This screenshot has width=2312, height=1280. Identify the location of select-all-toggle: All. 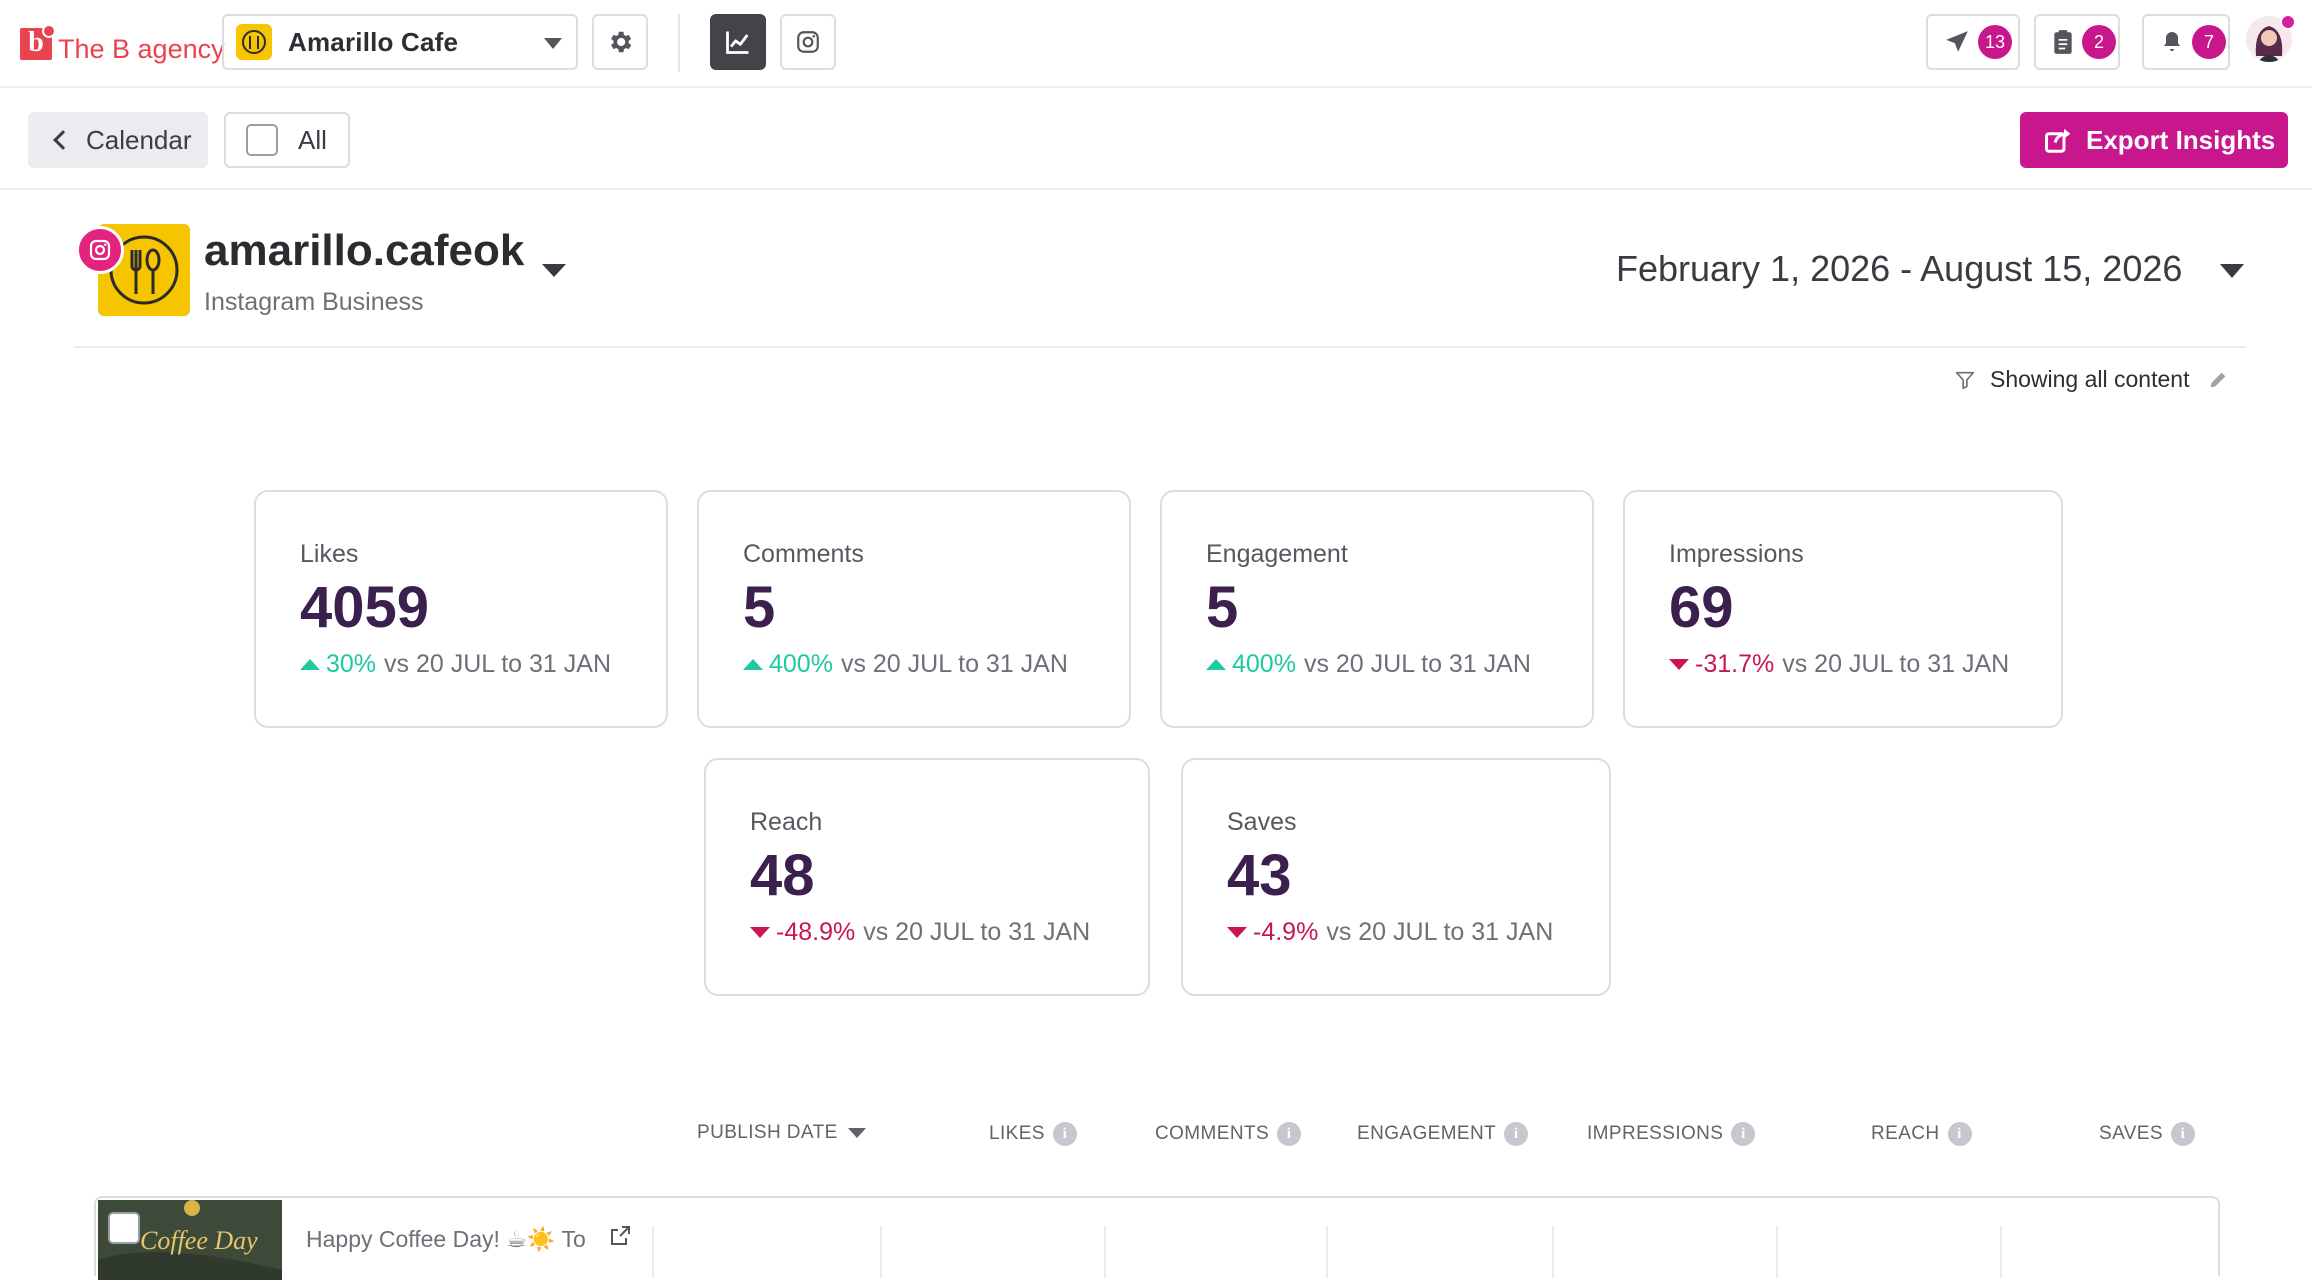
(287, 140).